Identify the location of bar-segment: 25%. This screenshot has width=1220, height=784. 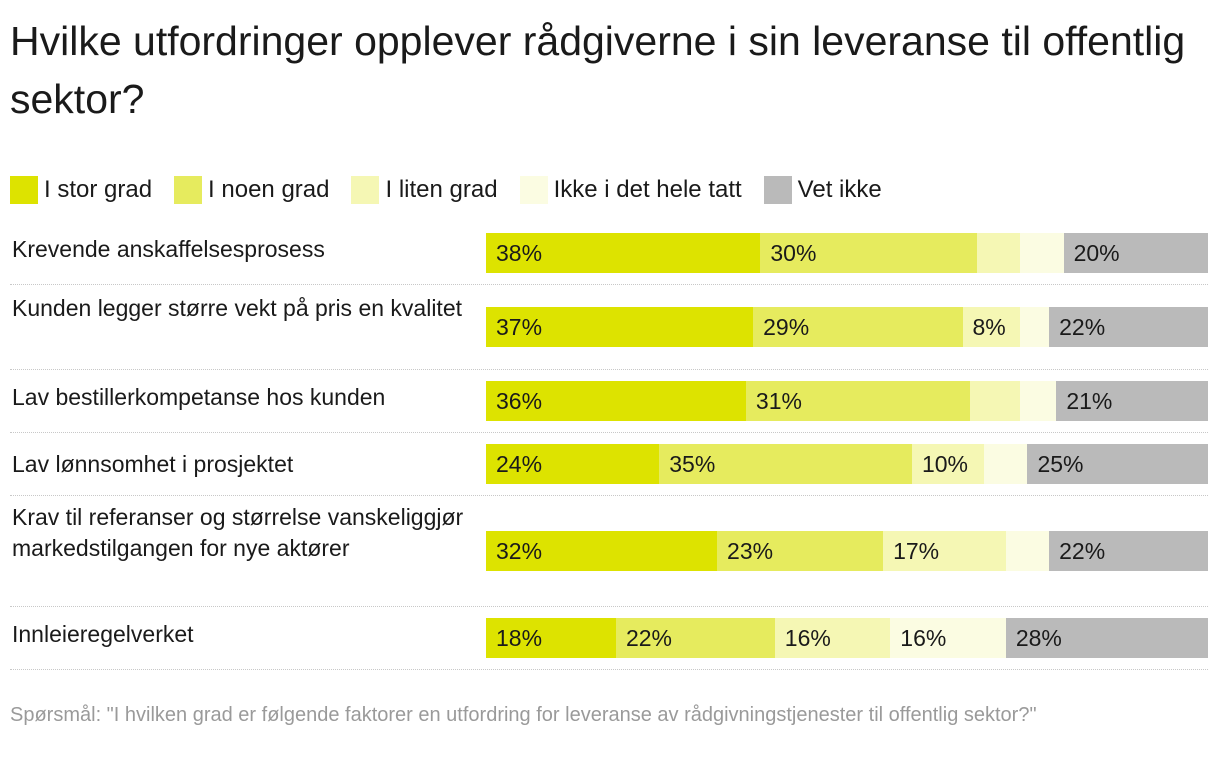
(1117, 464).